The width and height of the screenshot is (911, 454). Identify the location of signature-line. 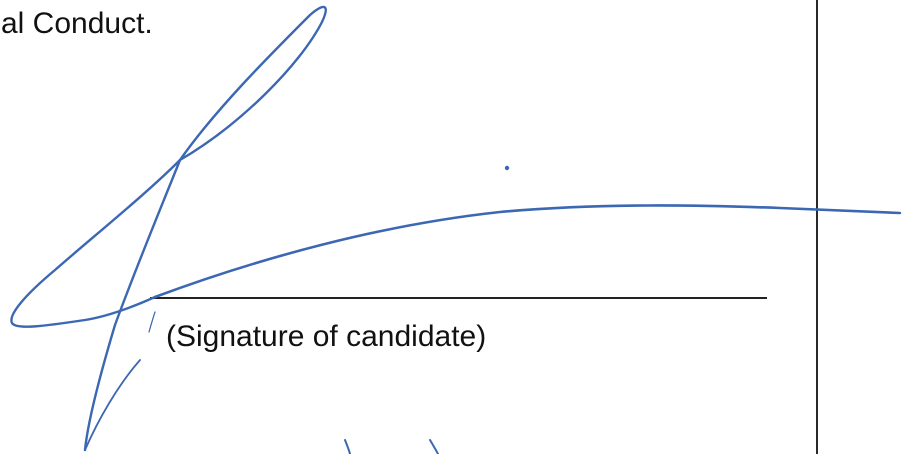
(458, 298).